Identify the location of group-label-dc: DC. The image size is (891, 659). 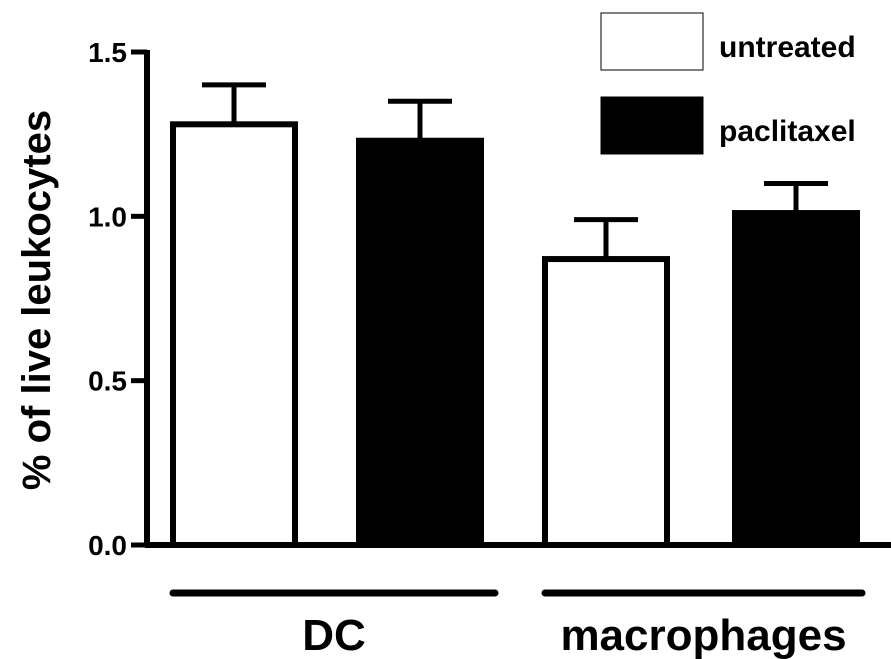
(334, 635).